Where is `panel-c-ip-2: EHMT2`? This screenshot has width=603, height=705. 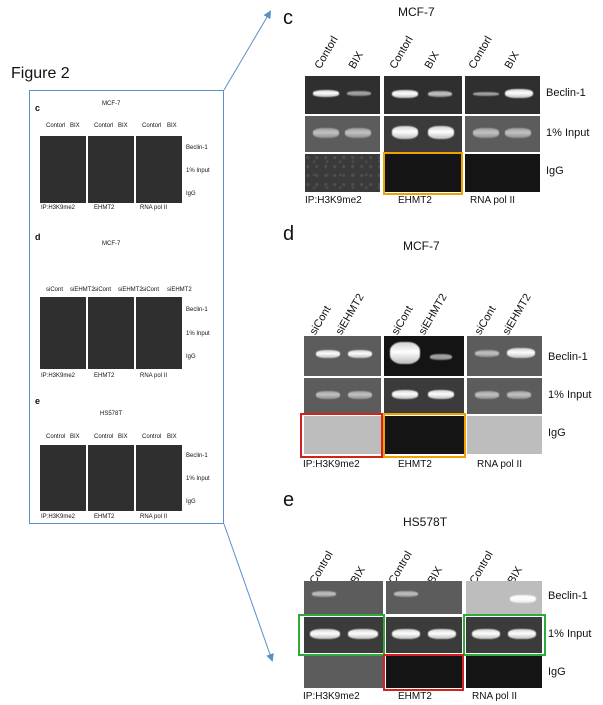
panel-c-ip-2: EHMT2 is located at coordinates (415, 200).